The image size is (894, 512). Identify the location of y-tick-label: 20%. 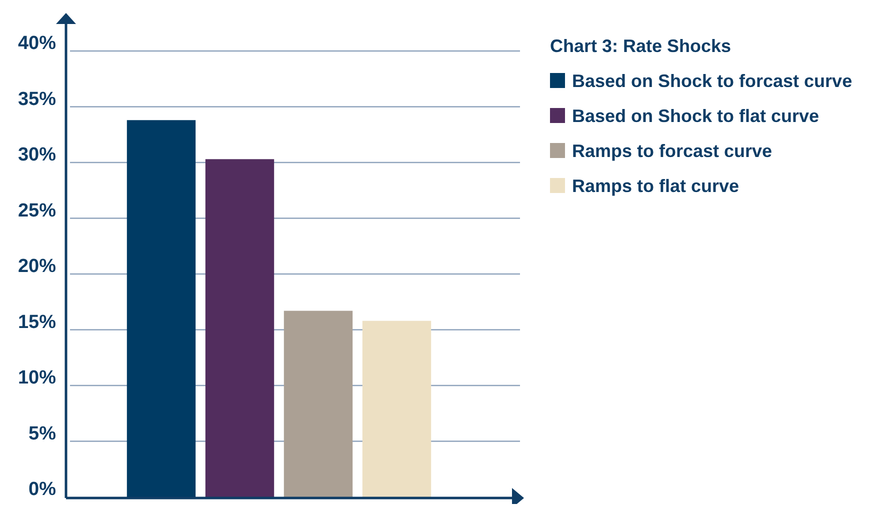
(37, 267).